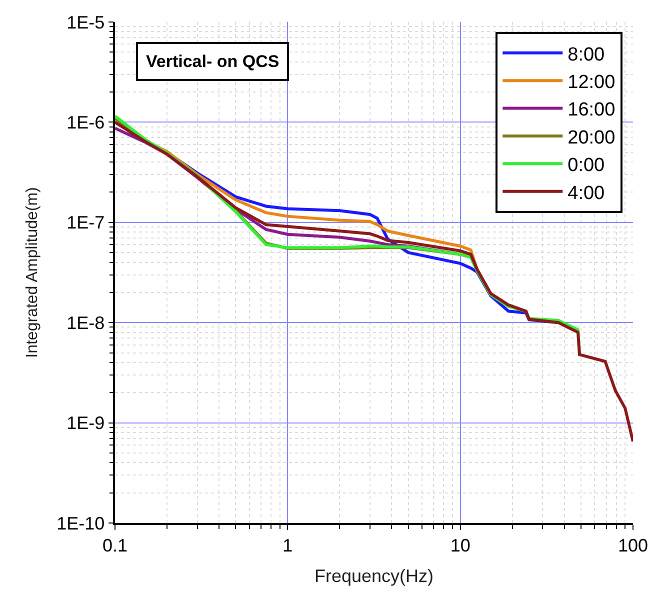 The image size is (663, 613). Describe the element at coordinates (80, 523) in the screenshot. I see `y-tick-label: 1E-10` at that location.